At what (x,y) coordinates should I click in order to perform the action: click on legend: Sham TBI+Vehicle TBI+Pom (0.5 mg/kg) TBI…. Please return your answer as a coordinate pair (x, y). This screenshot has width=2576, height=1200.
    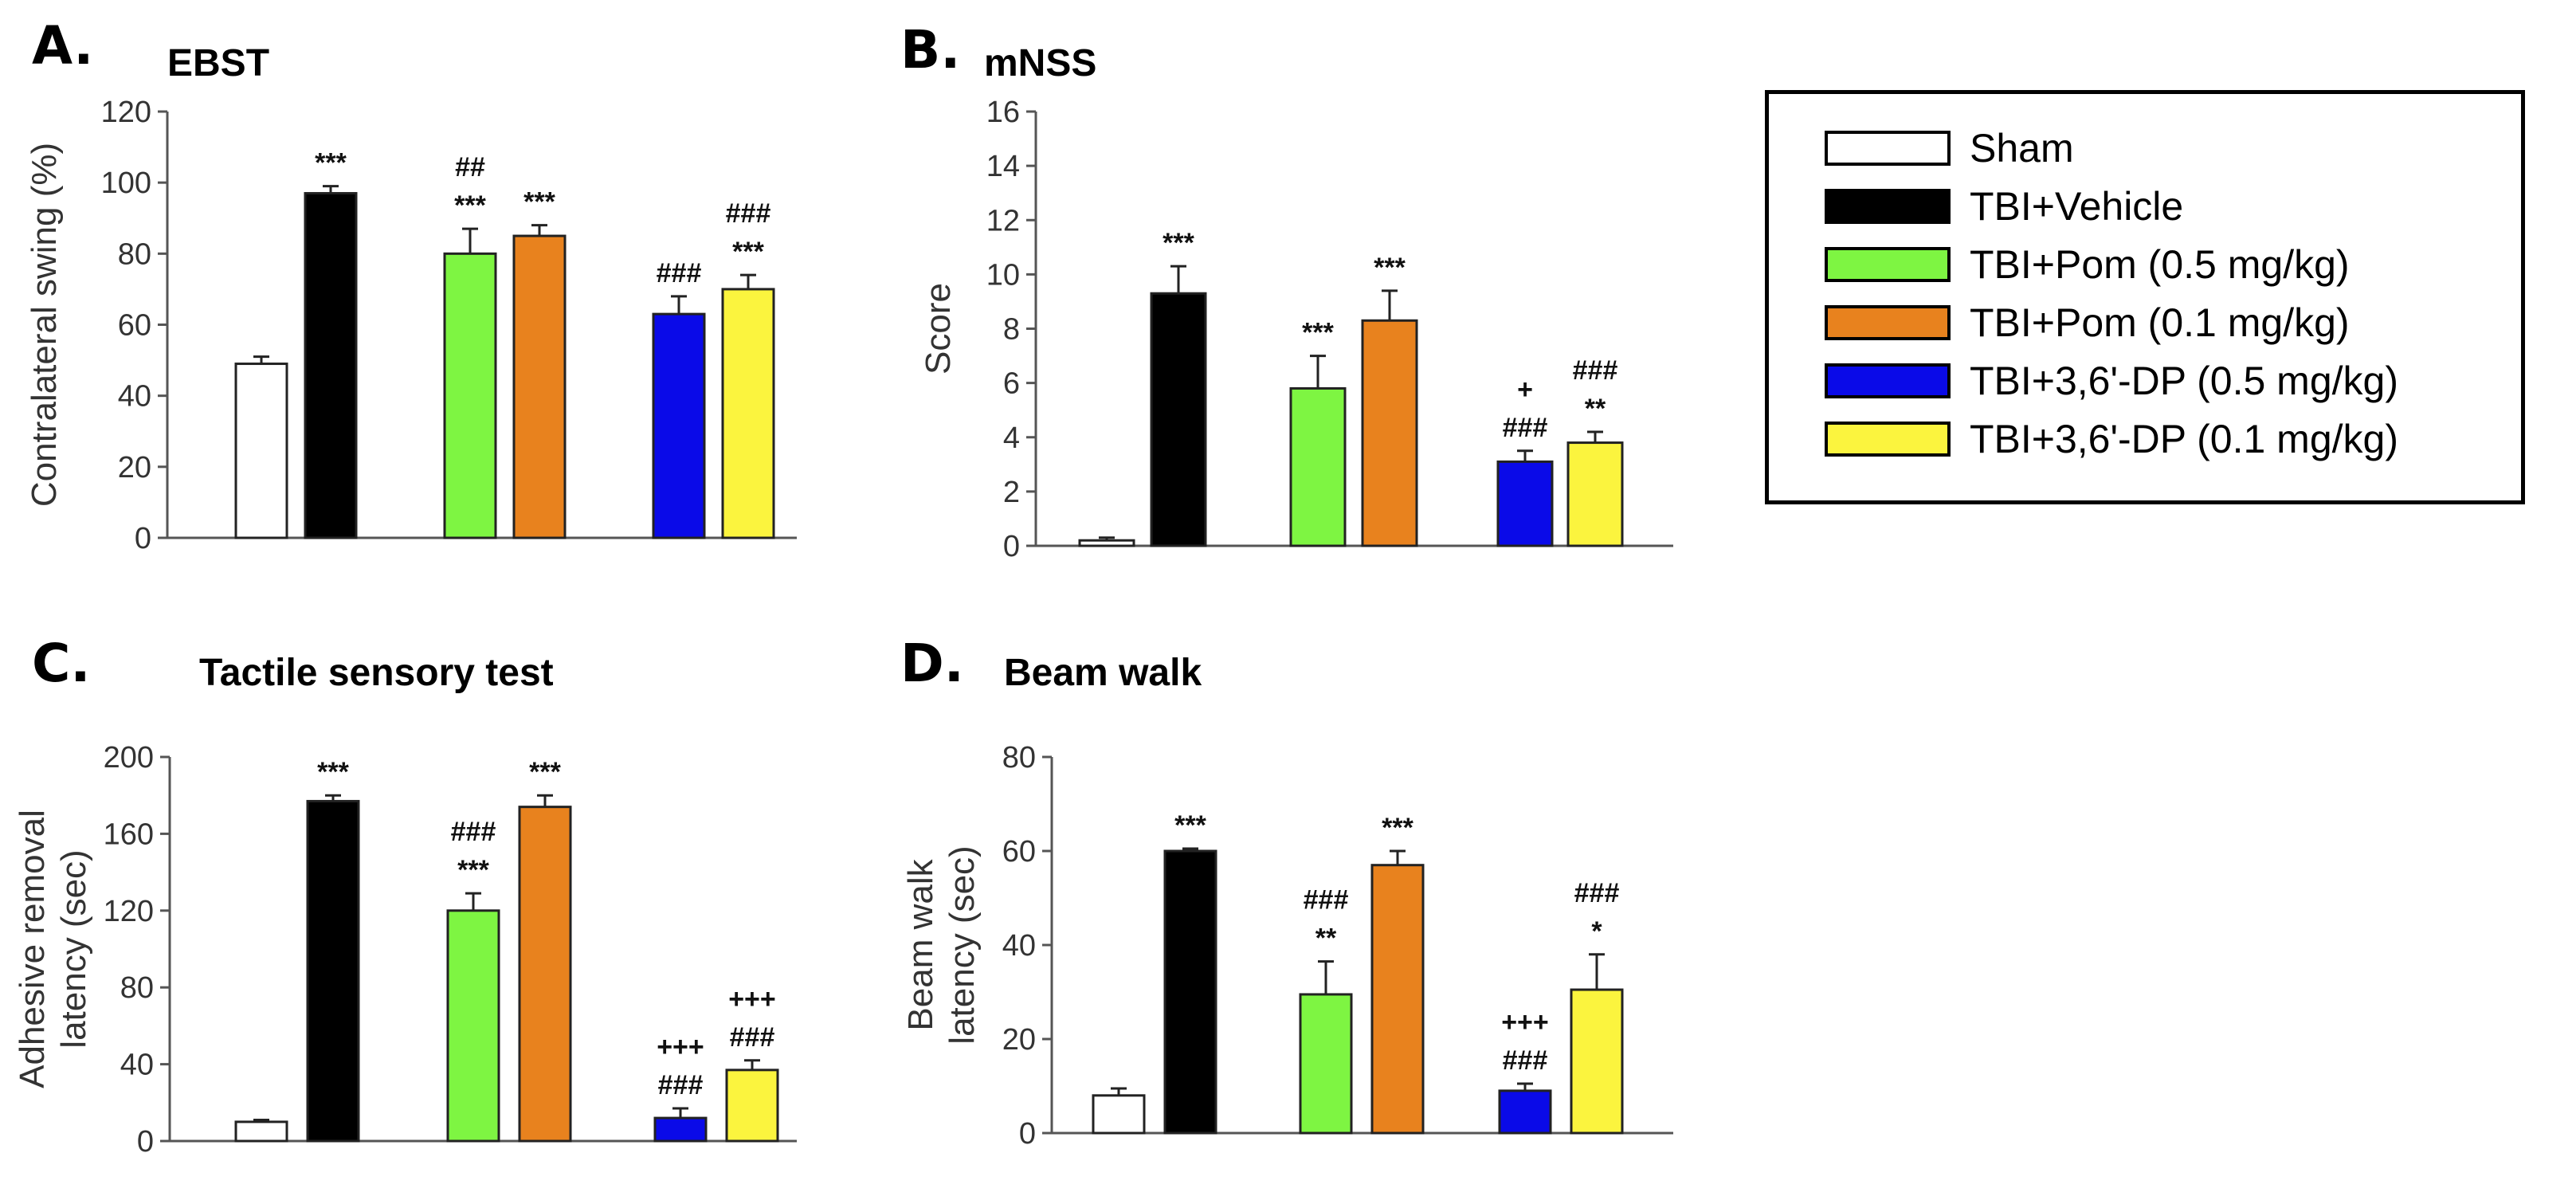
    Looking at the image, I should click on (2145, 297).